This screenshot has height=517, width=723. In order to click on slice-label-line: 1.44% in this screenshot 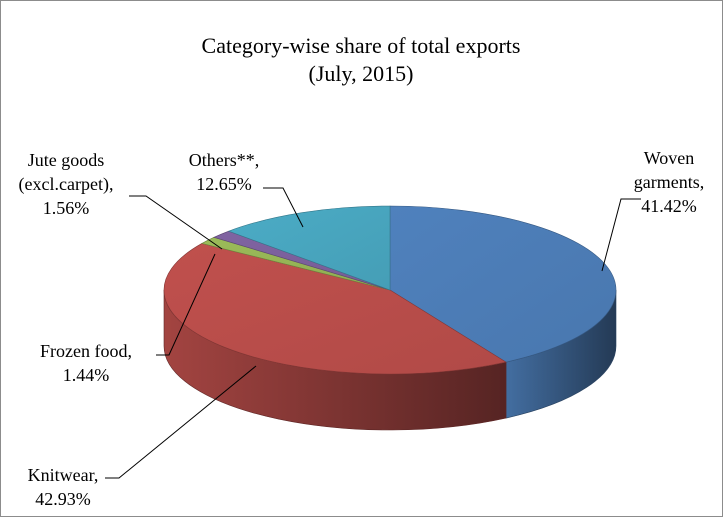, I will do `click(86, 375)`.